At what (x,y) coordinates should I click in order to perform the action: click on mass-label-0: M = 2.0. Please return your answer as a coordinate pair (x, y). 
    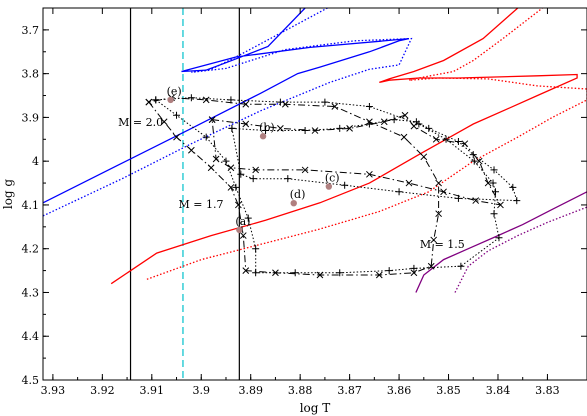
    Looking at the image, I should click on (140, 122).